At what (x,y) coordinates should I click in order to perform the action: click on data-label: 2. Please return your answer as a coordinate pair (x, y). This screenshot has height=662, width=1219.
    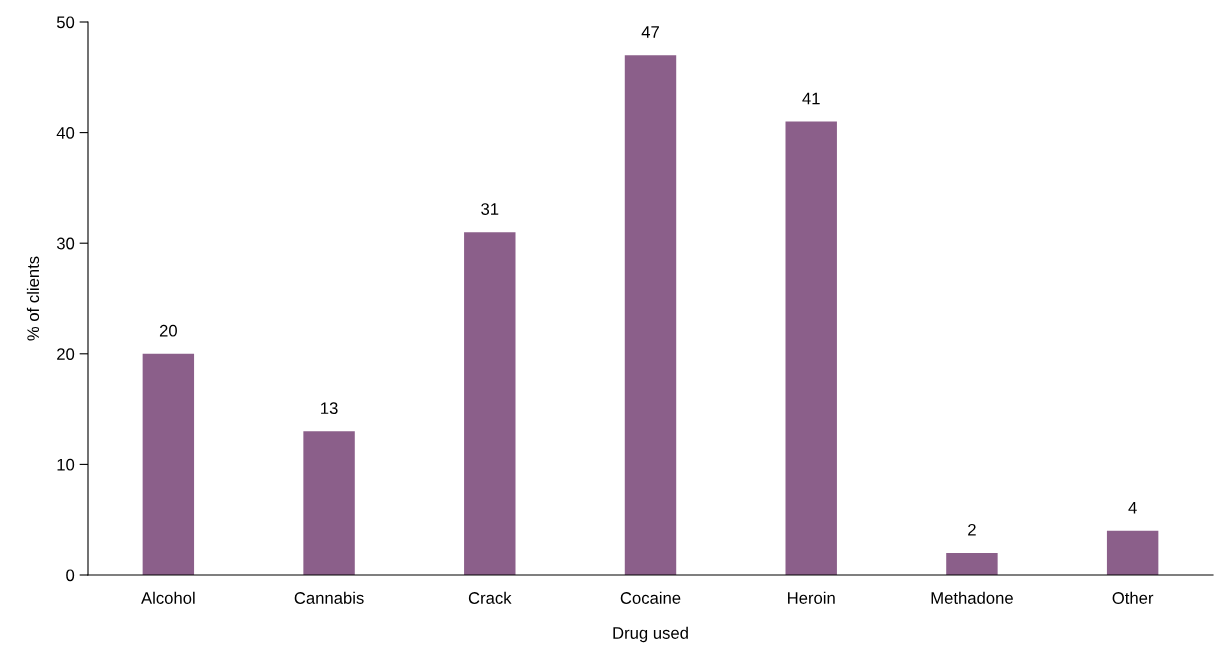
    Looking at the image, I should click on (972, 529).